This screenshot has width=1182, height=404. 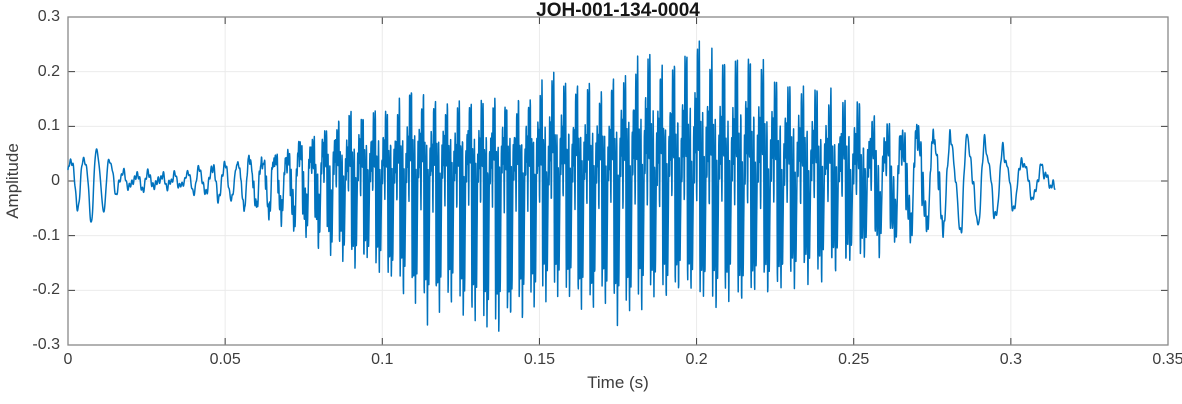 What do you see at coordinates (696, 359) in the screenshot?
I see `x-tick-label: 0.2` at bounding box center [696, 359].